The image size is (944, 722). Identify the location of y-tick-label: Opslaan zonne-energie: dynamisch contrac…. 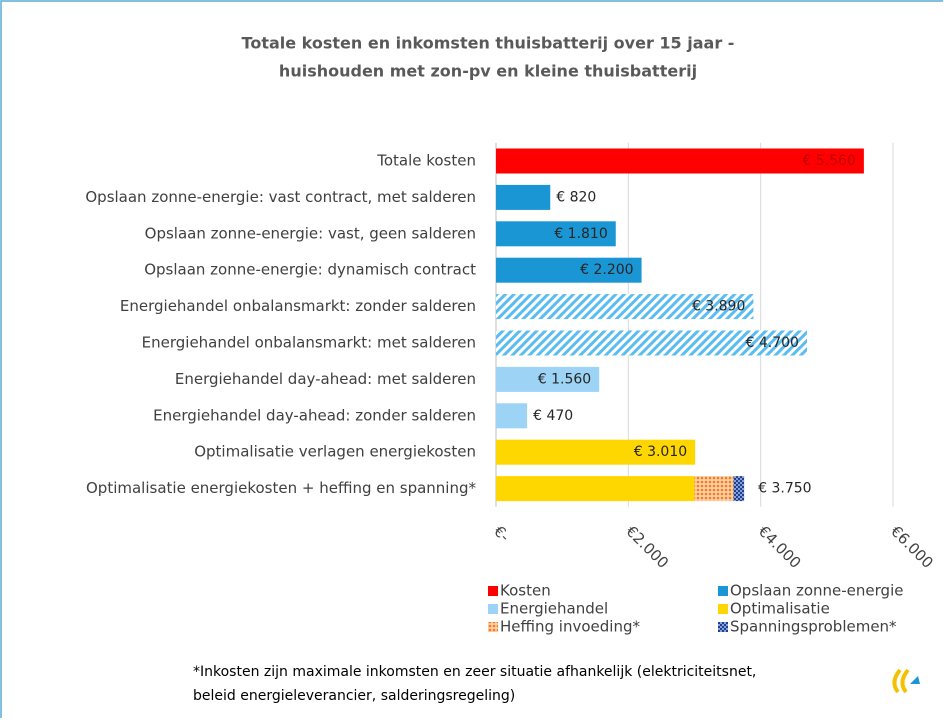
(310, 270).